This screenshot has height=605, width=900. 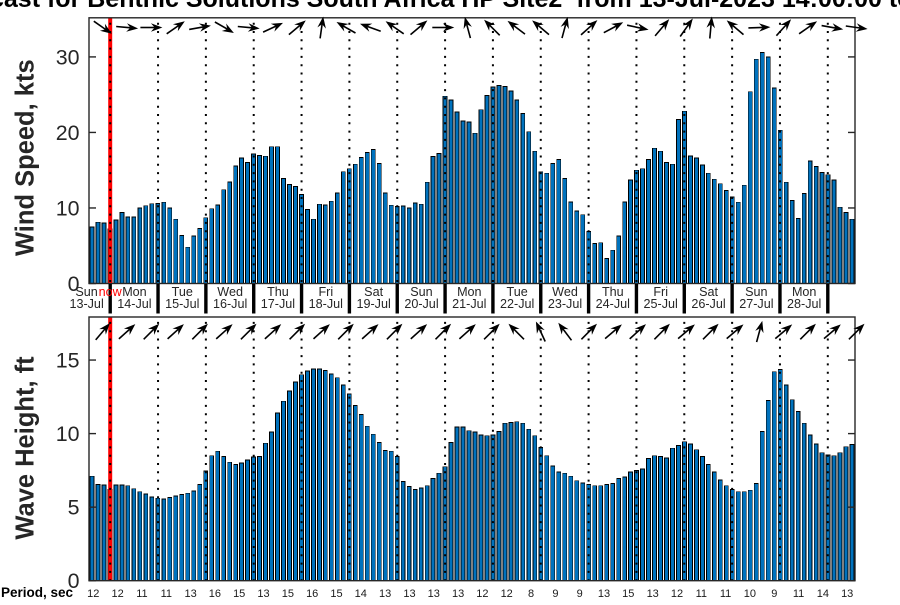 What do you see at coordinates (111, 292) in the screenshot?
I see `svg-text: now` at bounding box center [111, 292].